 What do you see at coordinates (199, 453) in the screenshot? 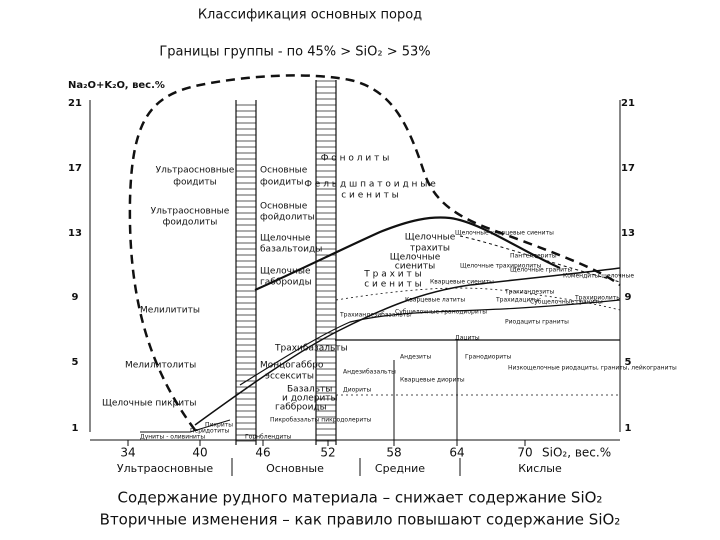
I see `x-tick-label: 40` at bounding box center [199, 453].